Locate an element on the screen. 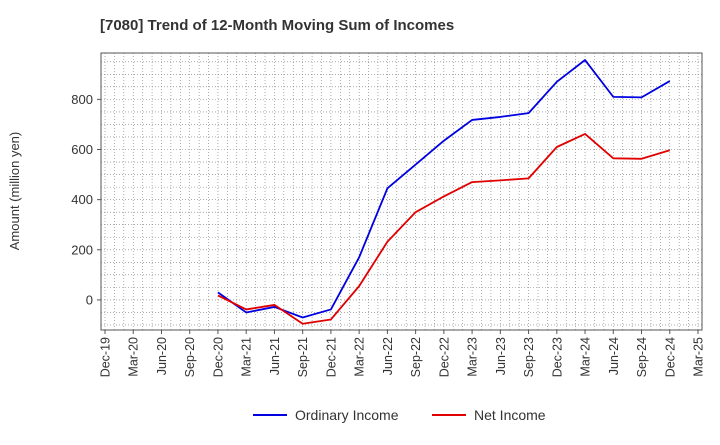  x-tick-label: Sep-24 is located at coordinates (642, 357).